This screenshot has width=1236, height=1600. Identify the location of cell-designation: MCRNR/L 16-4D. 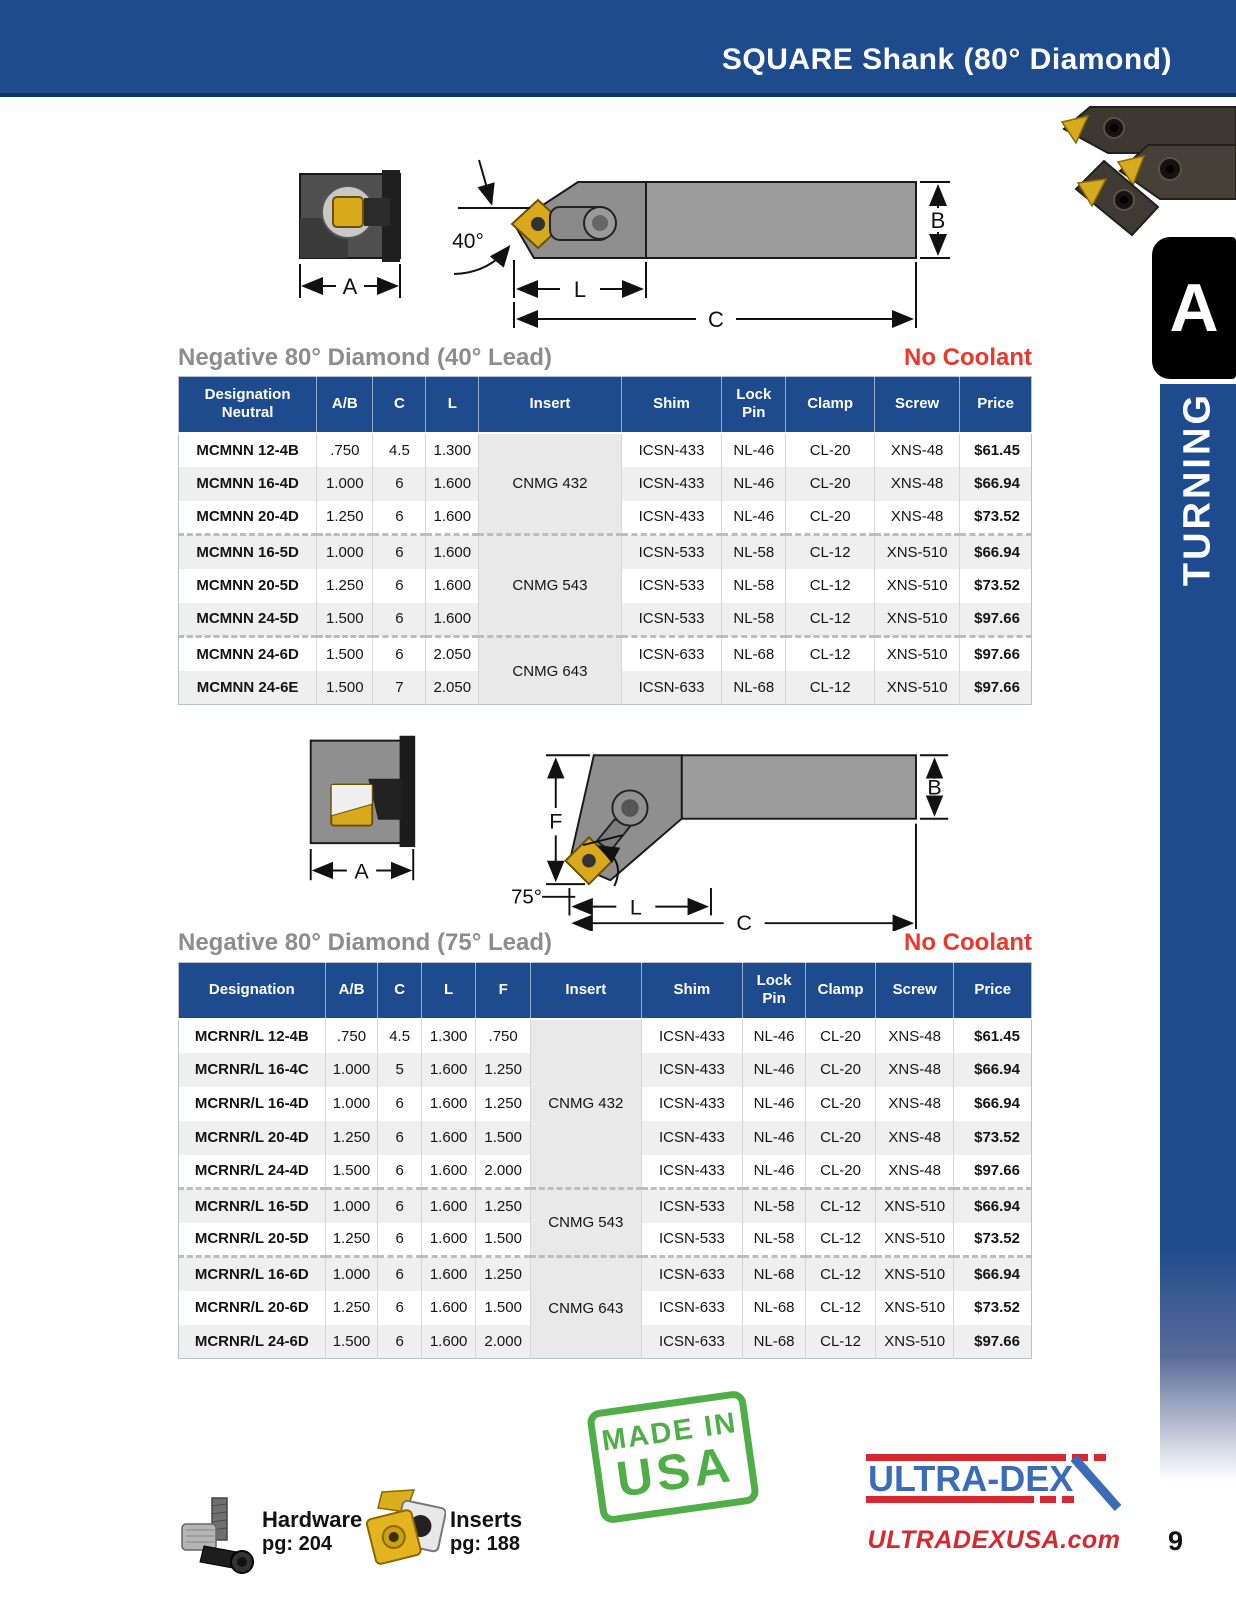
(252, 1103).